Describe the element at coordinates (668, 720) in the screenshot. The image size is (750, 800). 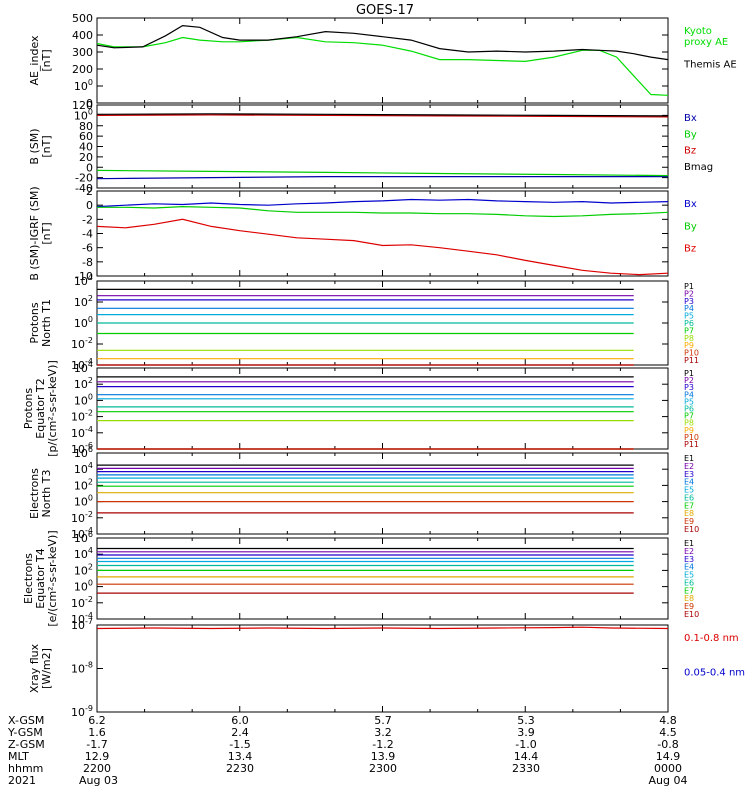
I see `ephem-cell: 4.8` at that location.